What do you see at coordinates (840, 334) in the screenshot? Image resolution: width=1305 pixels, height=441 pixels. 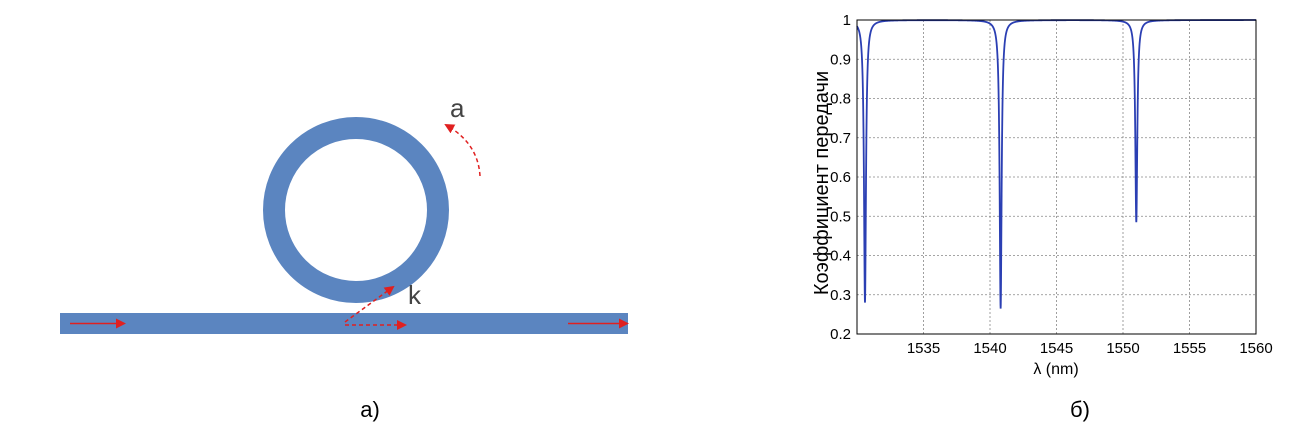 I see `y-tick-label: 0.2` at bounding box center [840, 334].